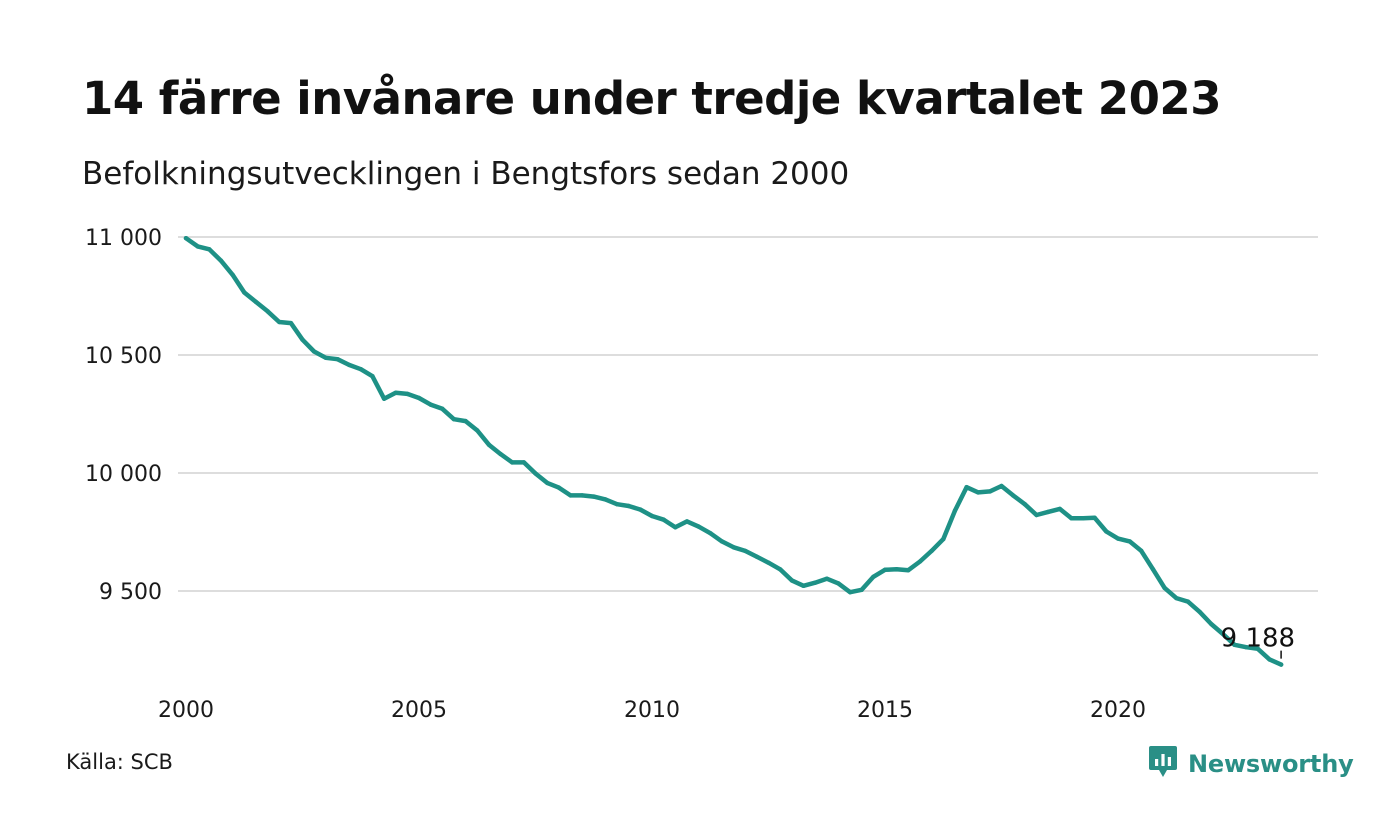 This screenshot has height=840, width=1400. What do you see at coordinates (123, 474) in the screenshot?
I see `y-tick-label: 10 000` at bounding box center [123, 474].